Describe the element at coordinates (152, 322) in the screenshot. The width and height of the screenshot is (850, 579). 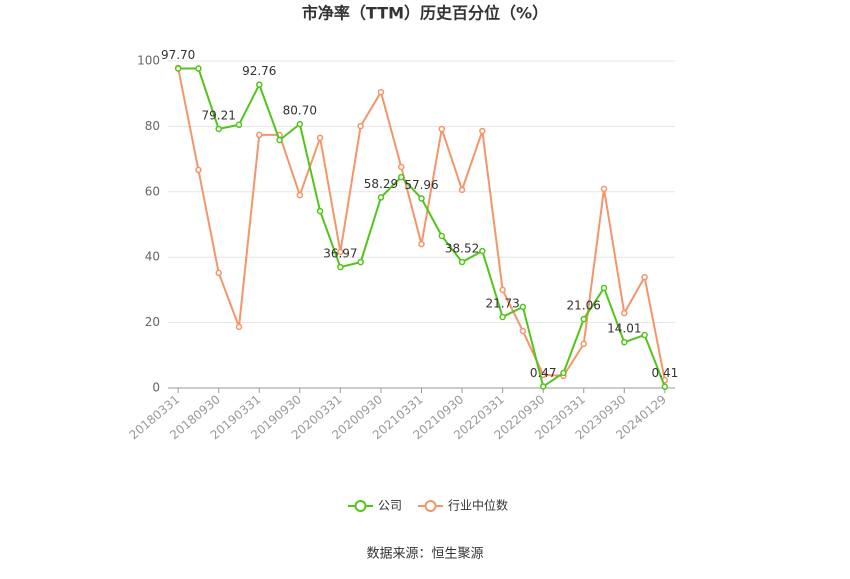
I see `y-tick-label: 20` at that location.